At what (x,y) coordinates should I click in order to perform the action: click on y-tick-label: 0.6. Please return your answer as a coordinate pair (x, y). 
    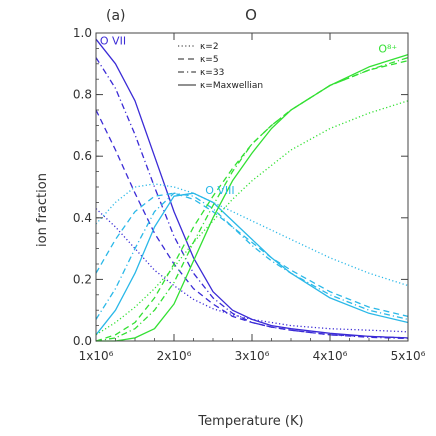
    Looking at the image, I should click on (82, 156).